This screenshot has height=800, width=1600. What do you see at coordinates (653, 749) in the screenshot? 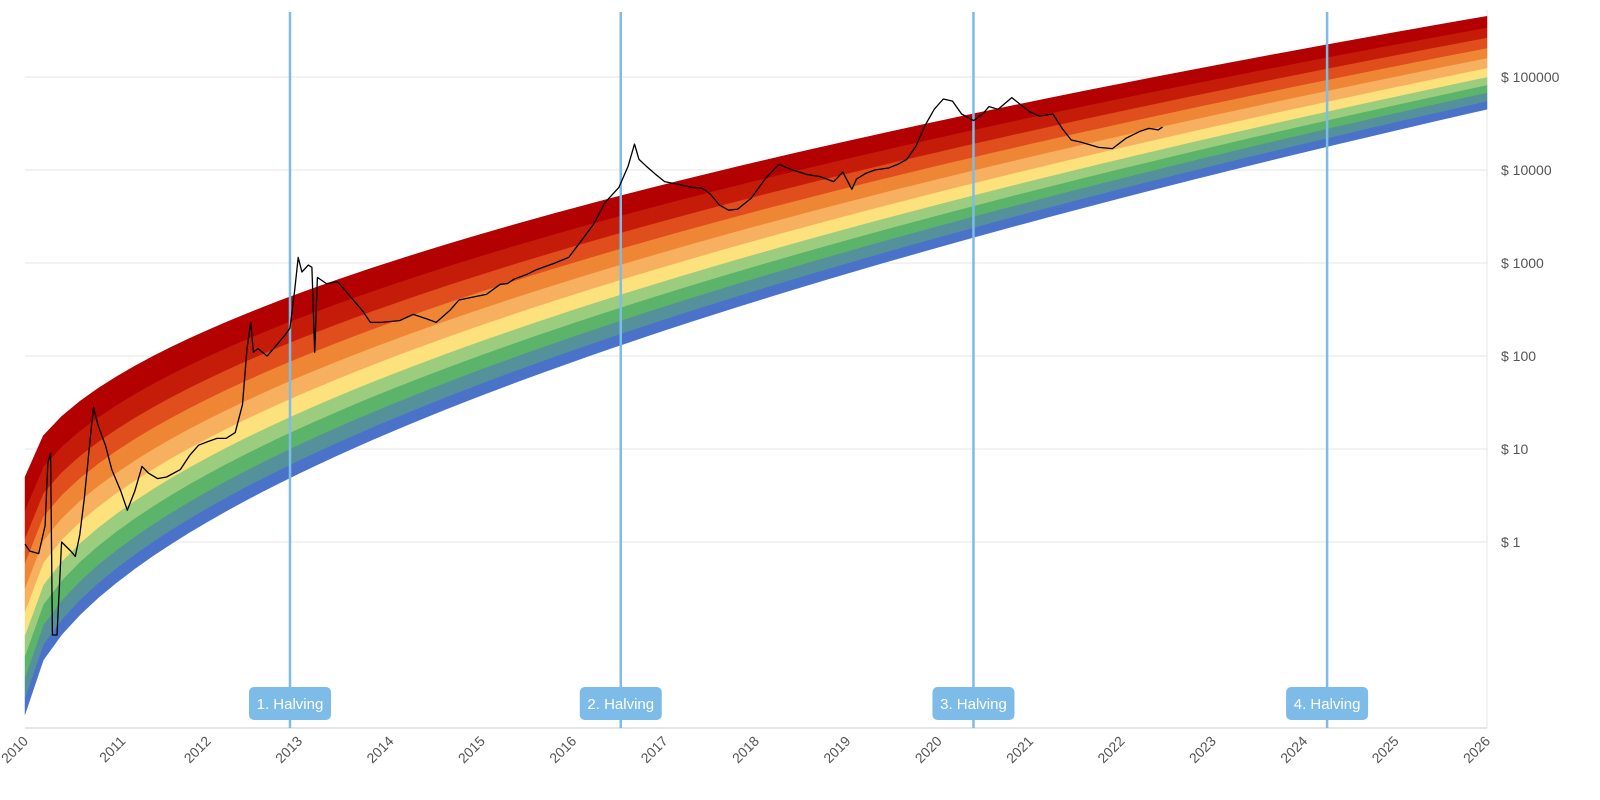
I see `x-tick-label: 2017` at bounding box center [653, 749].